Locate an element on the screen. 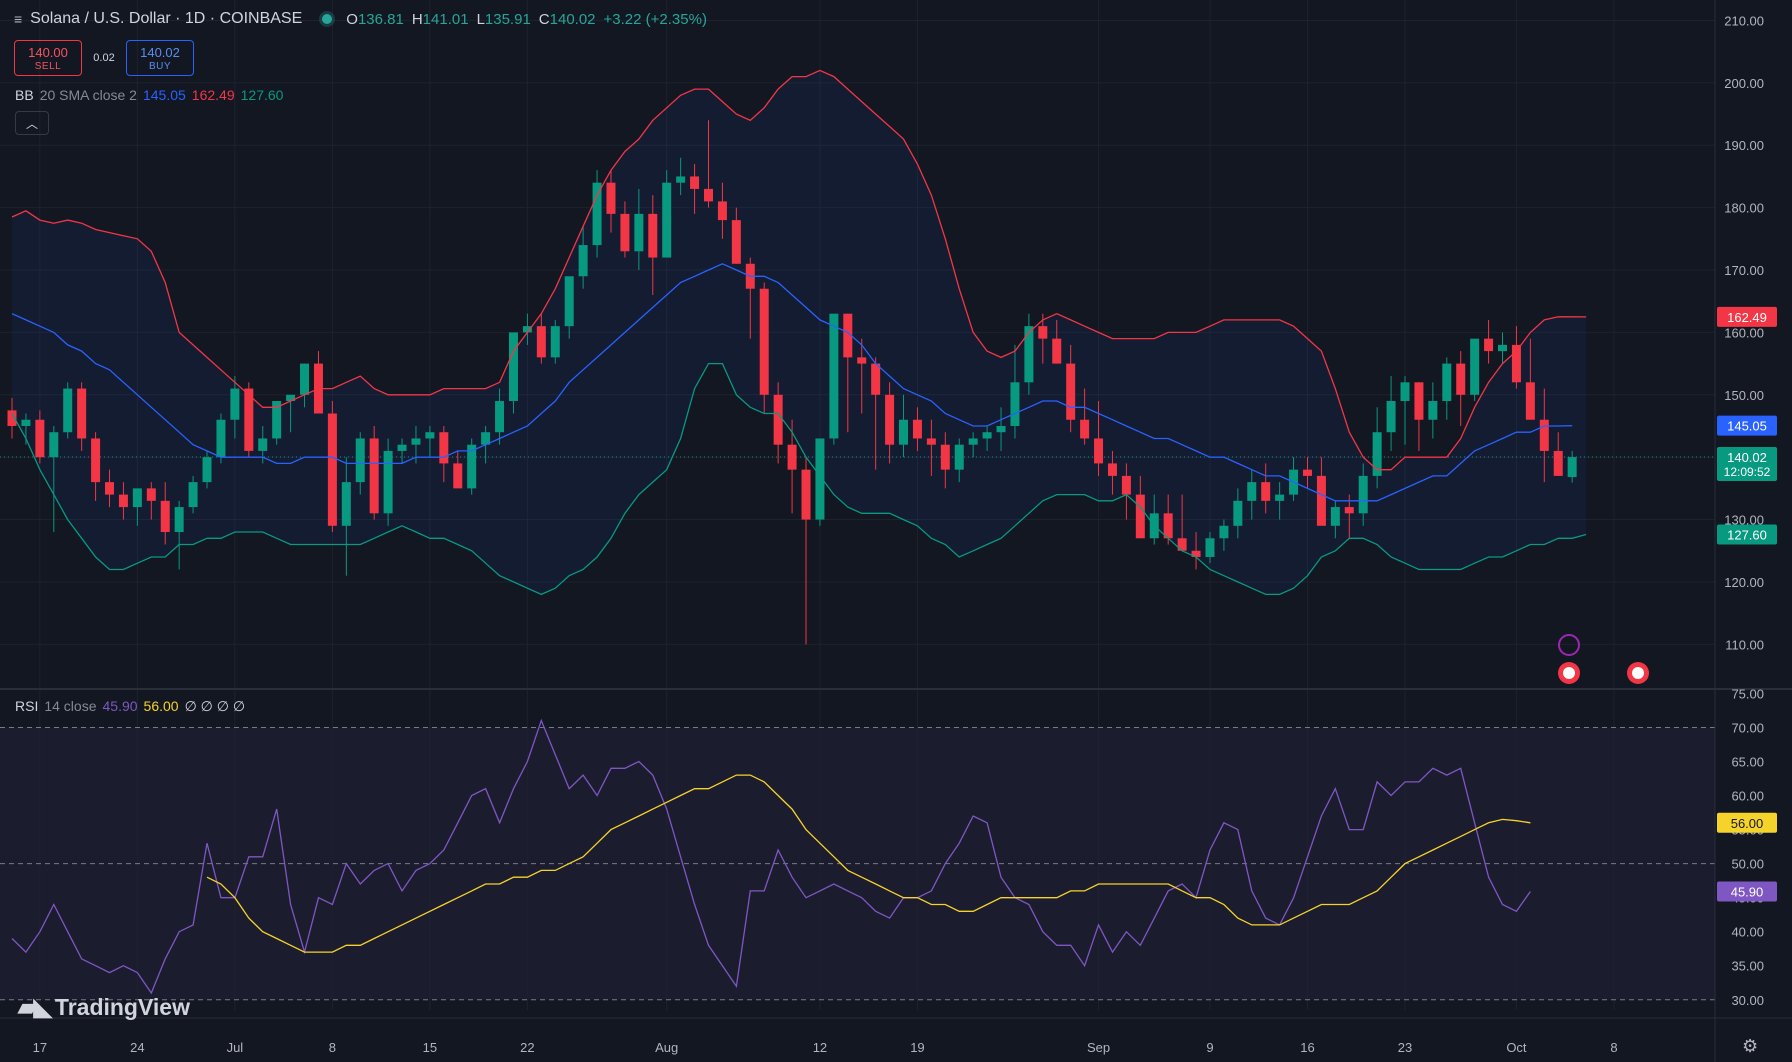 The height and width of the screenshot is (1062, 1792). lightning-event-icon is located at coordinates (1569, 645).